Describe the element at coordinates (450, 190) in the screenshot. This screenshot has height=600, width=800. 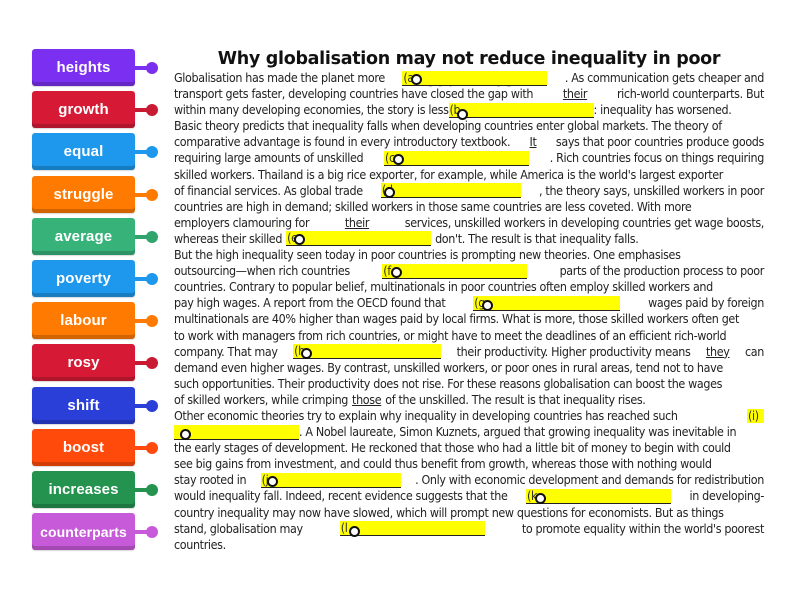
I see `gap-d: (d` at that location.